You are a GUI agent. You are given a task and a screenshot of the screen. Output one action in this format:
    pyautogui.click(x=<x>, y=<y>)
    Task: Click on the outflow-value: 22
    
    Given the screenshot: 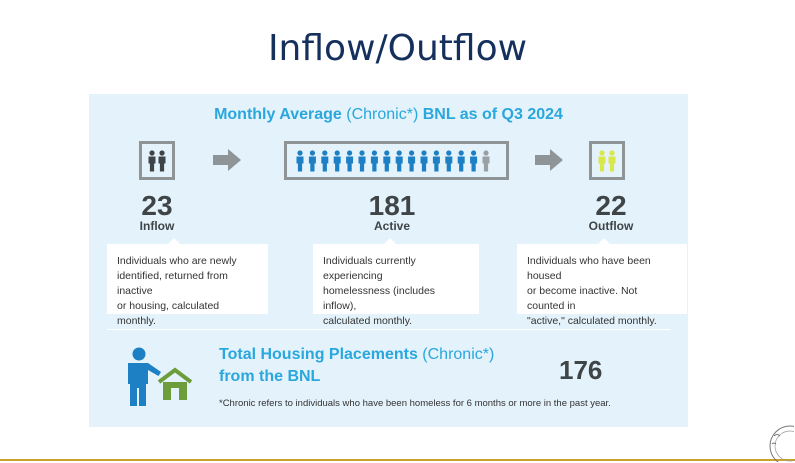 What is the action you would take?
    pyautogui.click(x=611, y=205)
    